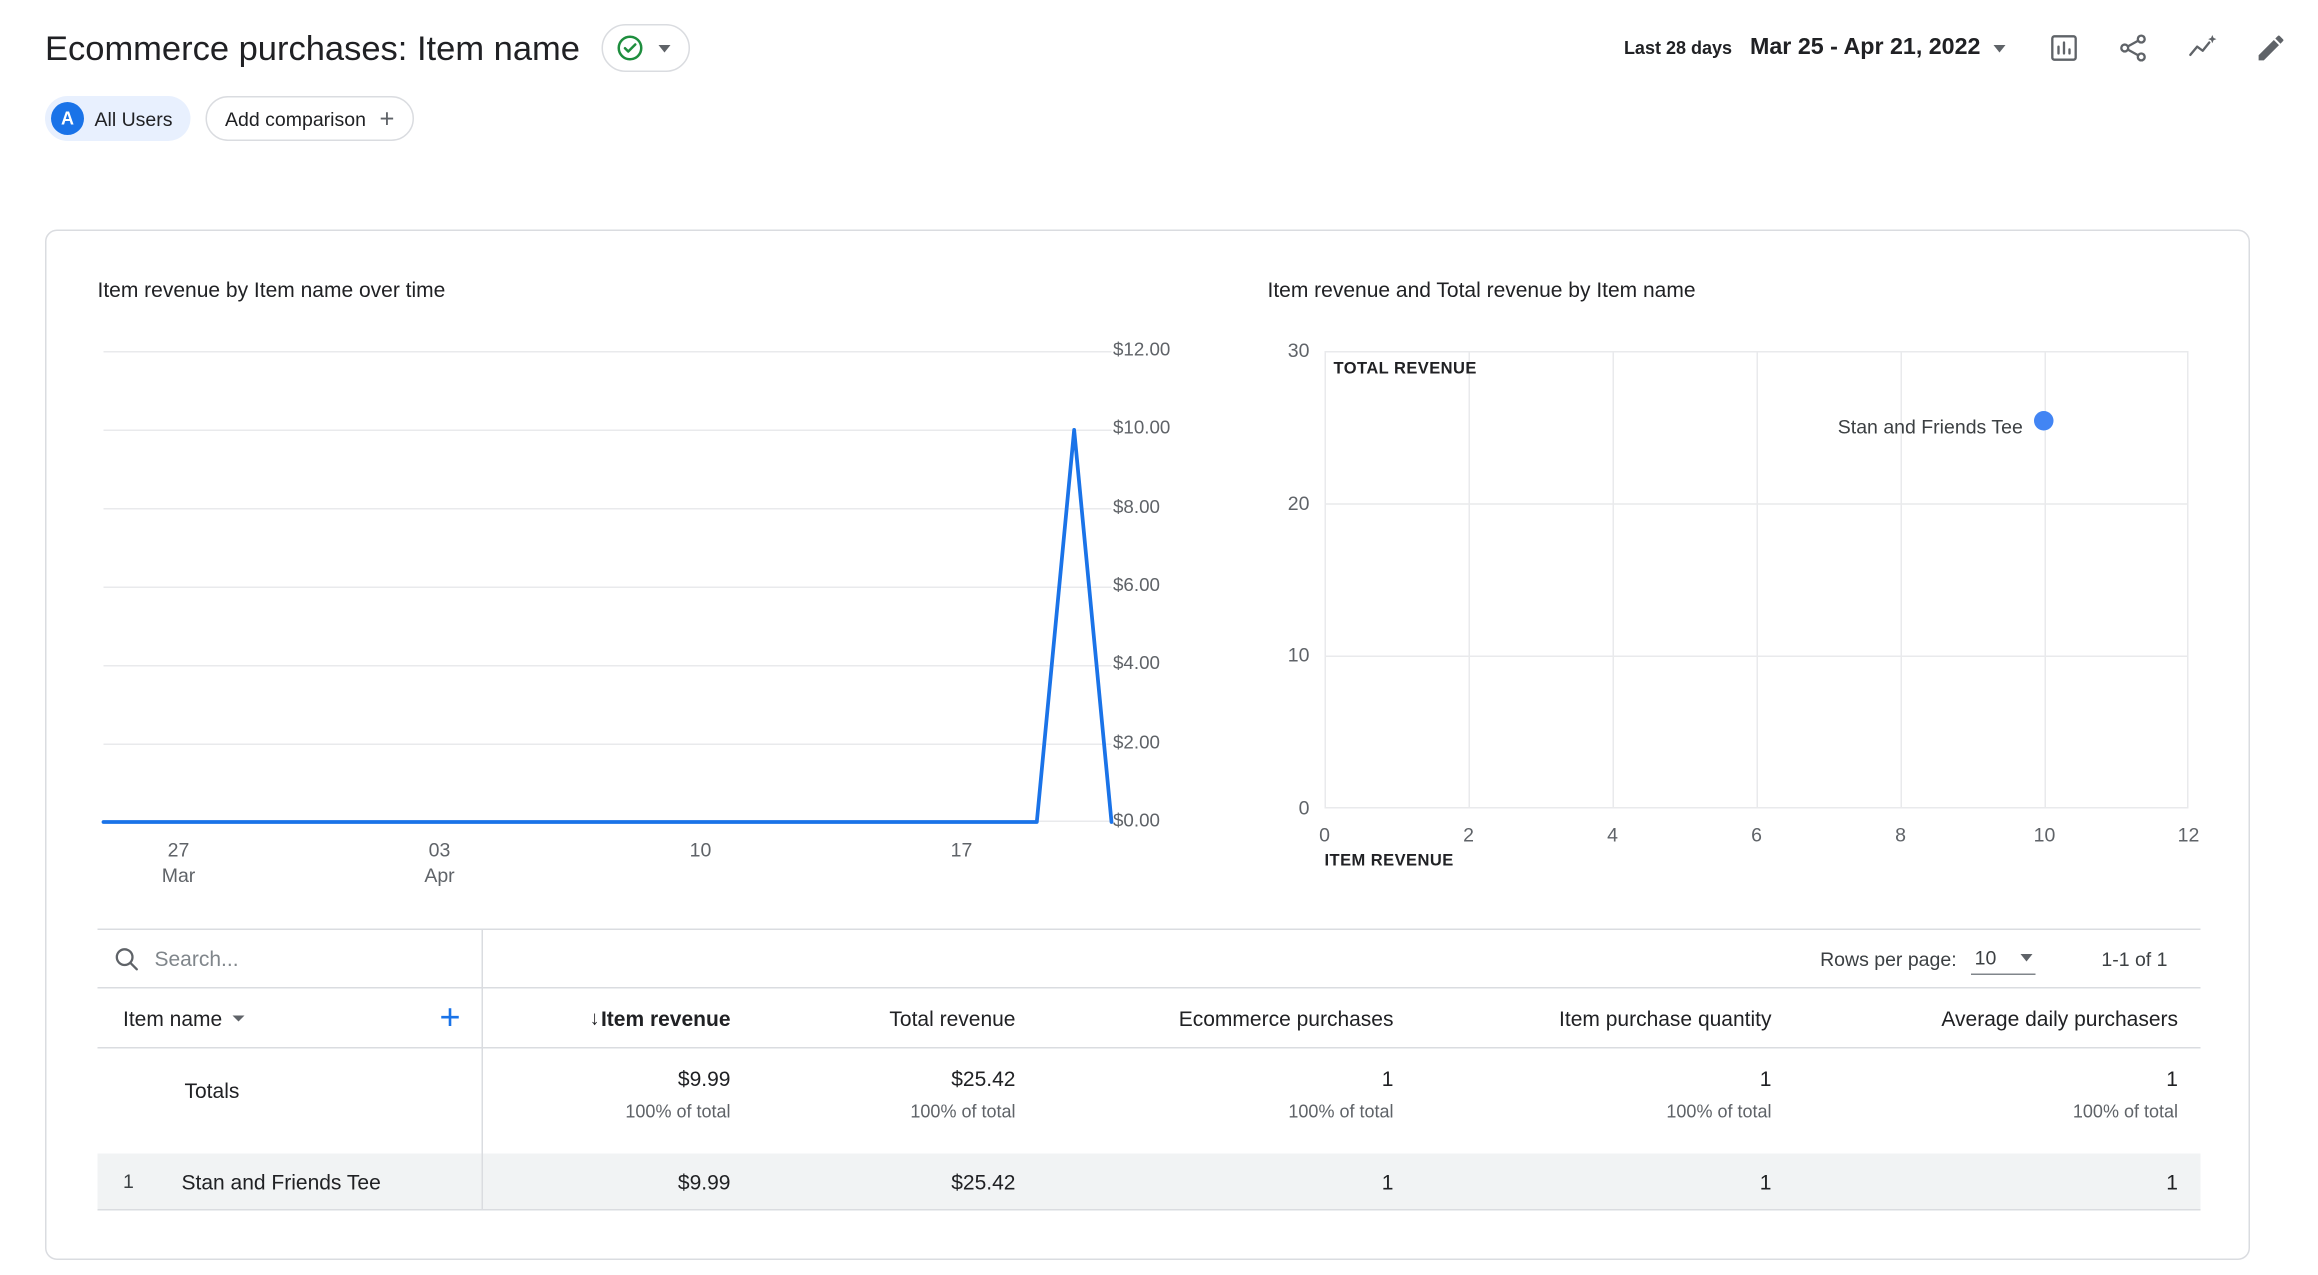  What do you see at coordinates (1665, 1017) in the screenshot?
I see `column-header-label: Item purchase quantity` at bounding box center [1665, 1017].